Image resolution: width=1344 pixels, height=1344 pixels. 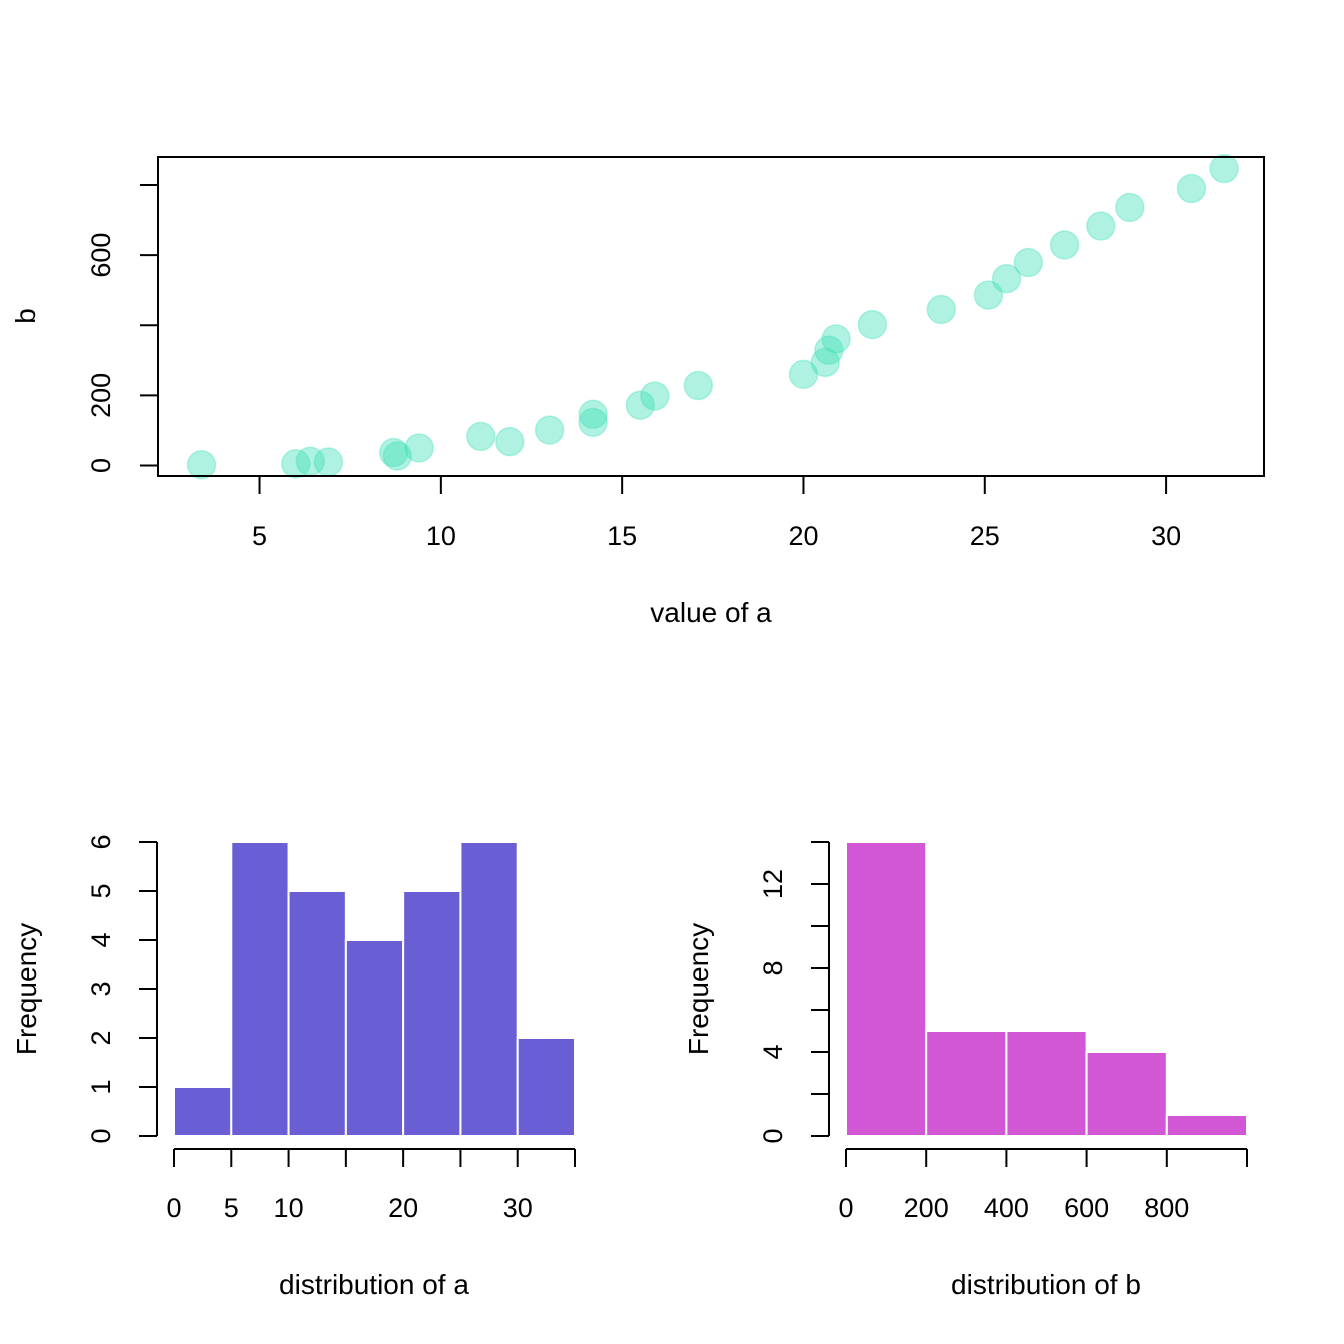 I want to click on histogram-a-y-tick-label: 5, so click(x=101, y=890).